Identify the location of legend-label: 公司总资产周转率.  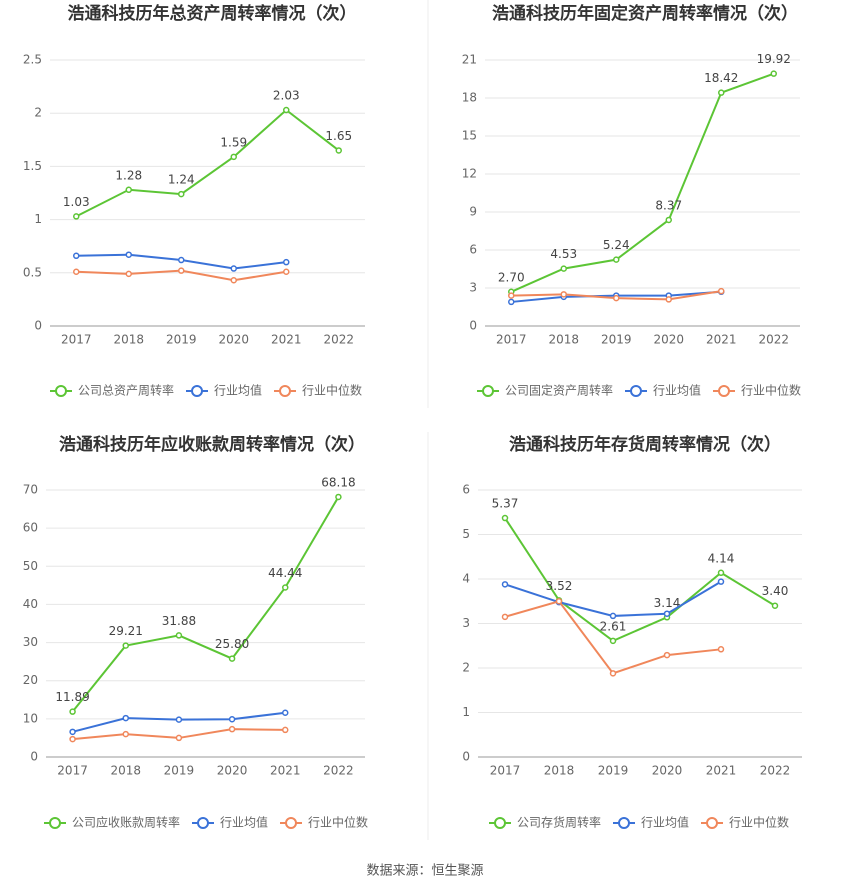
(126, 390).